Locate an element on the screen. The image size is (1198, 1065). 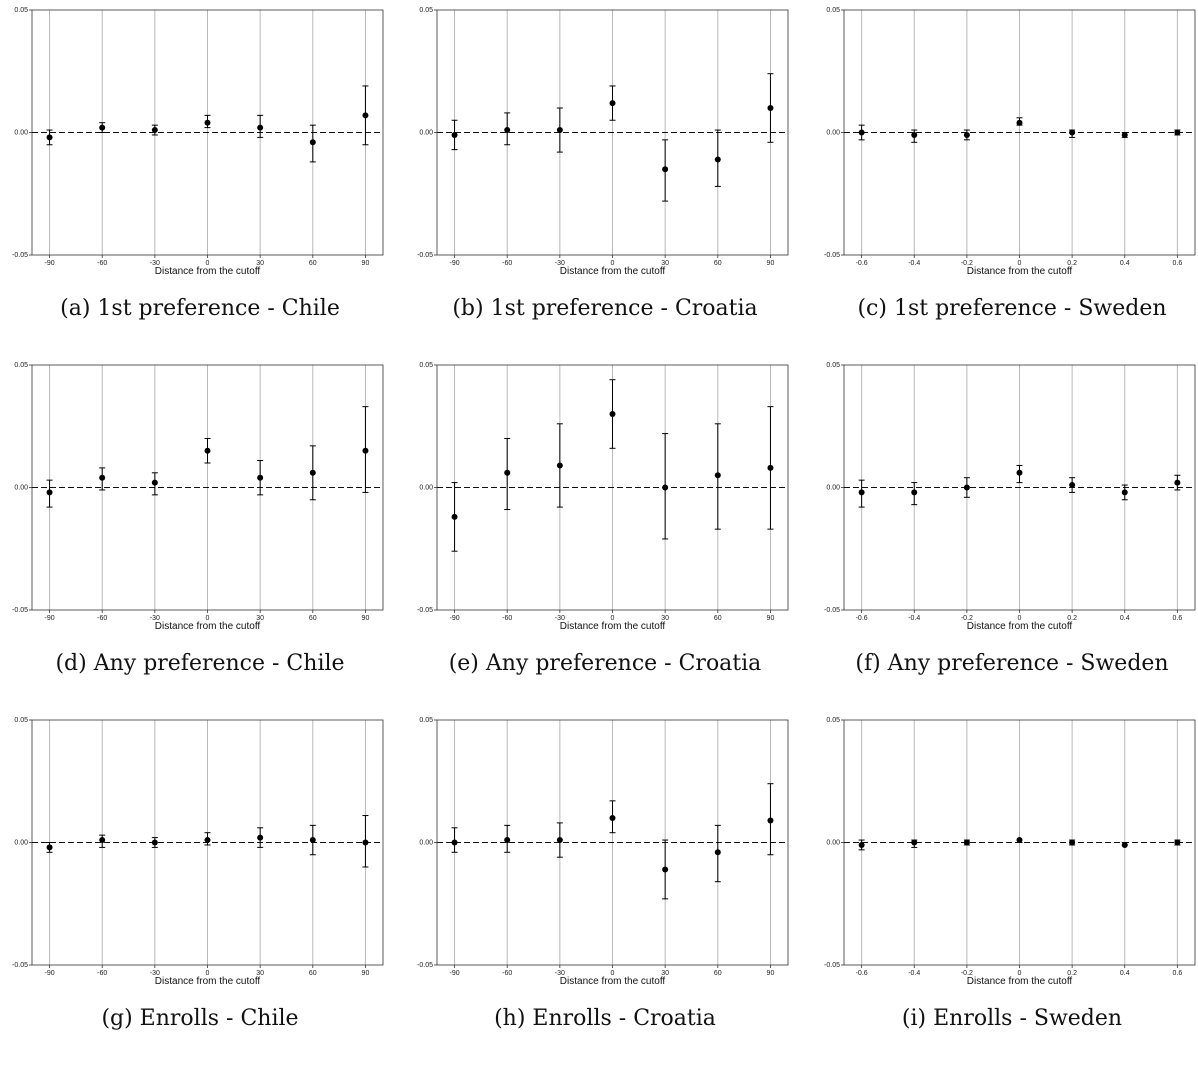
x-tick-label: 30 is located at coordinates (260, 618).